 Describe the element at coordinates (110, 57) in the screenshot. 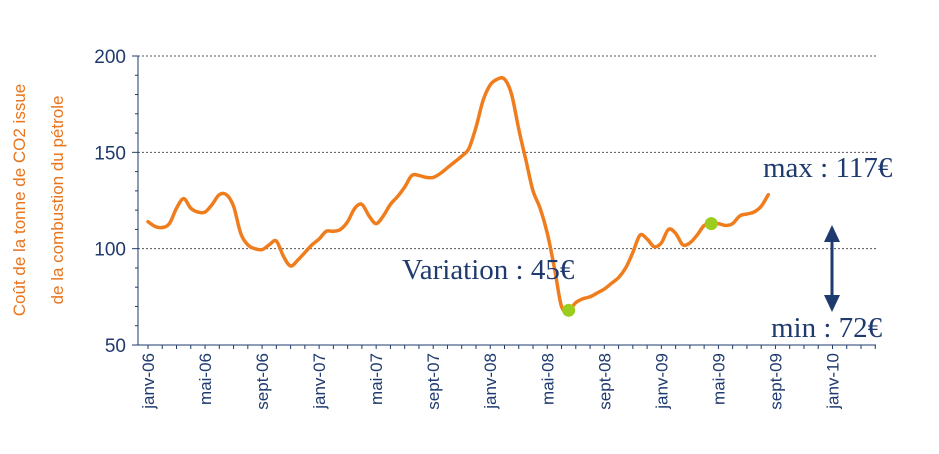

I see `y-tick-label: 200` at that location.